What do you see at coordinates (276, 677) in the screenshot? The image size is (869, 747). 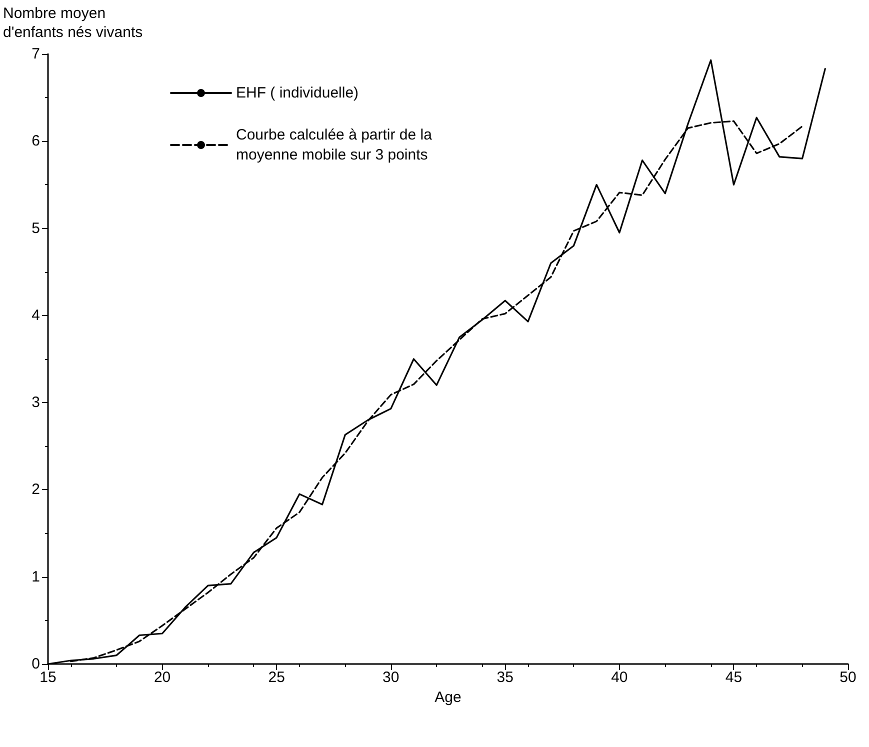 I see `x-tick-label: 25` at bounding box center [276, 677].